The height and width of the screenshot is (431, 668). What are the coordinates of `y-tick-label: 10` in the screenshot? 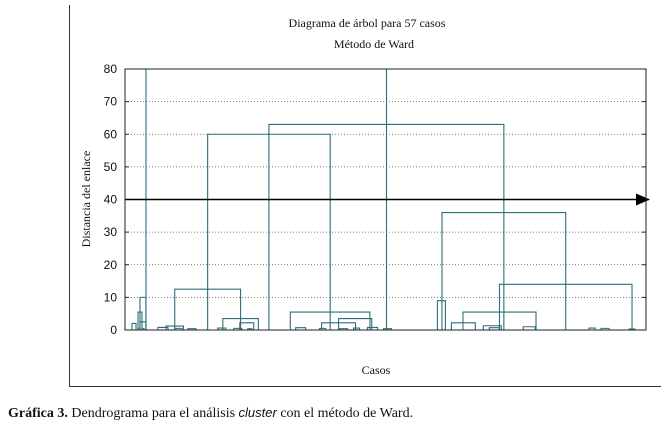 It's located at (111, 297).